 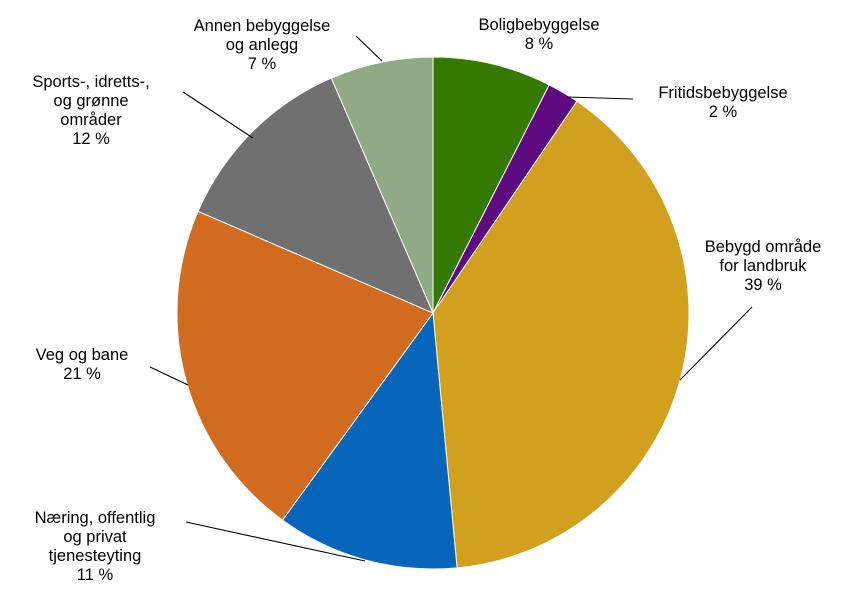 I want to click on leader-line-landbruk, so click(x=716, y=343).